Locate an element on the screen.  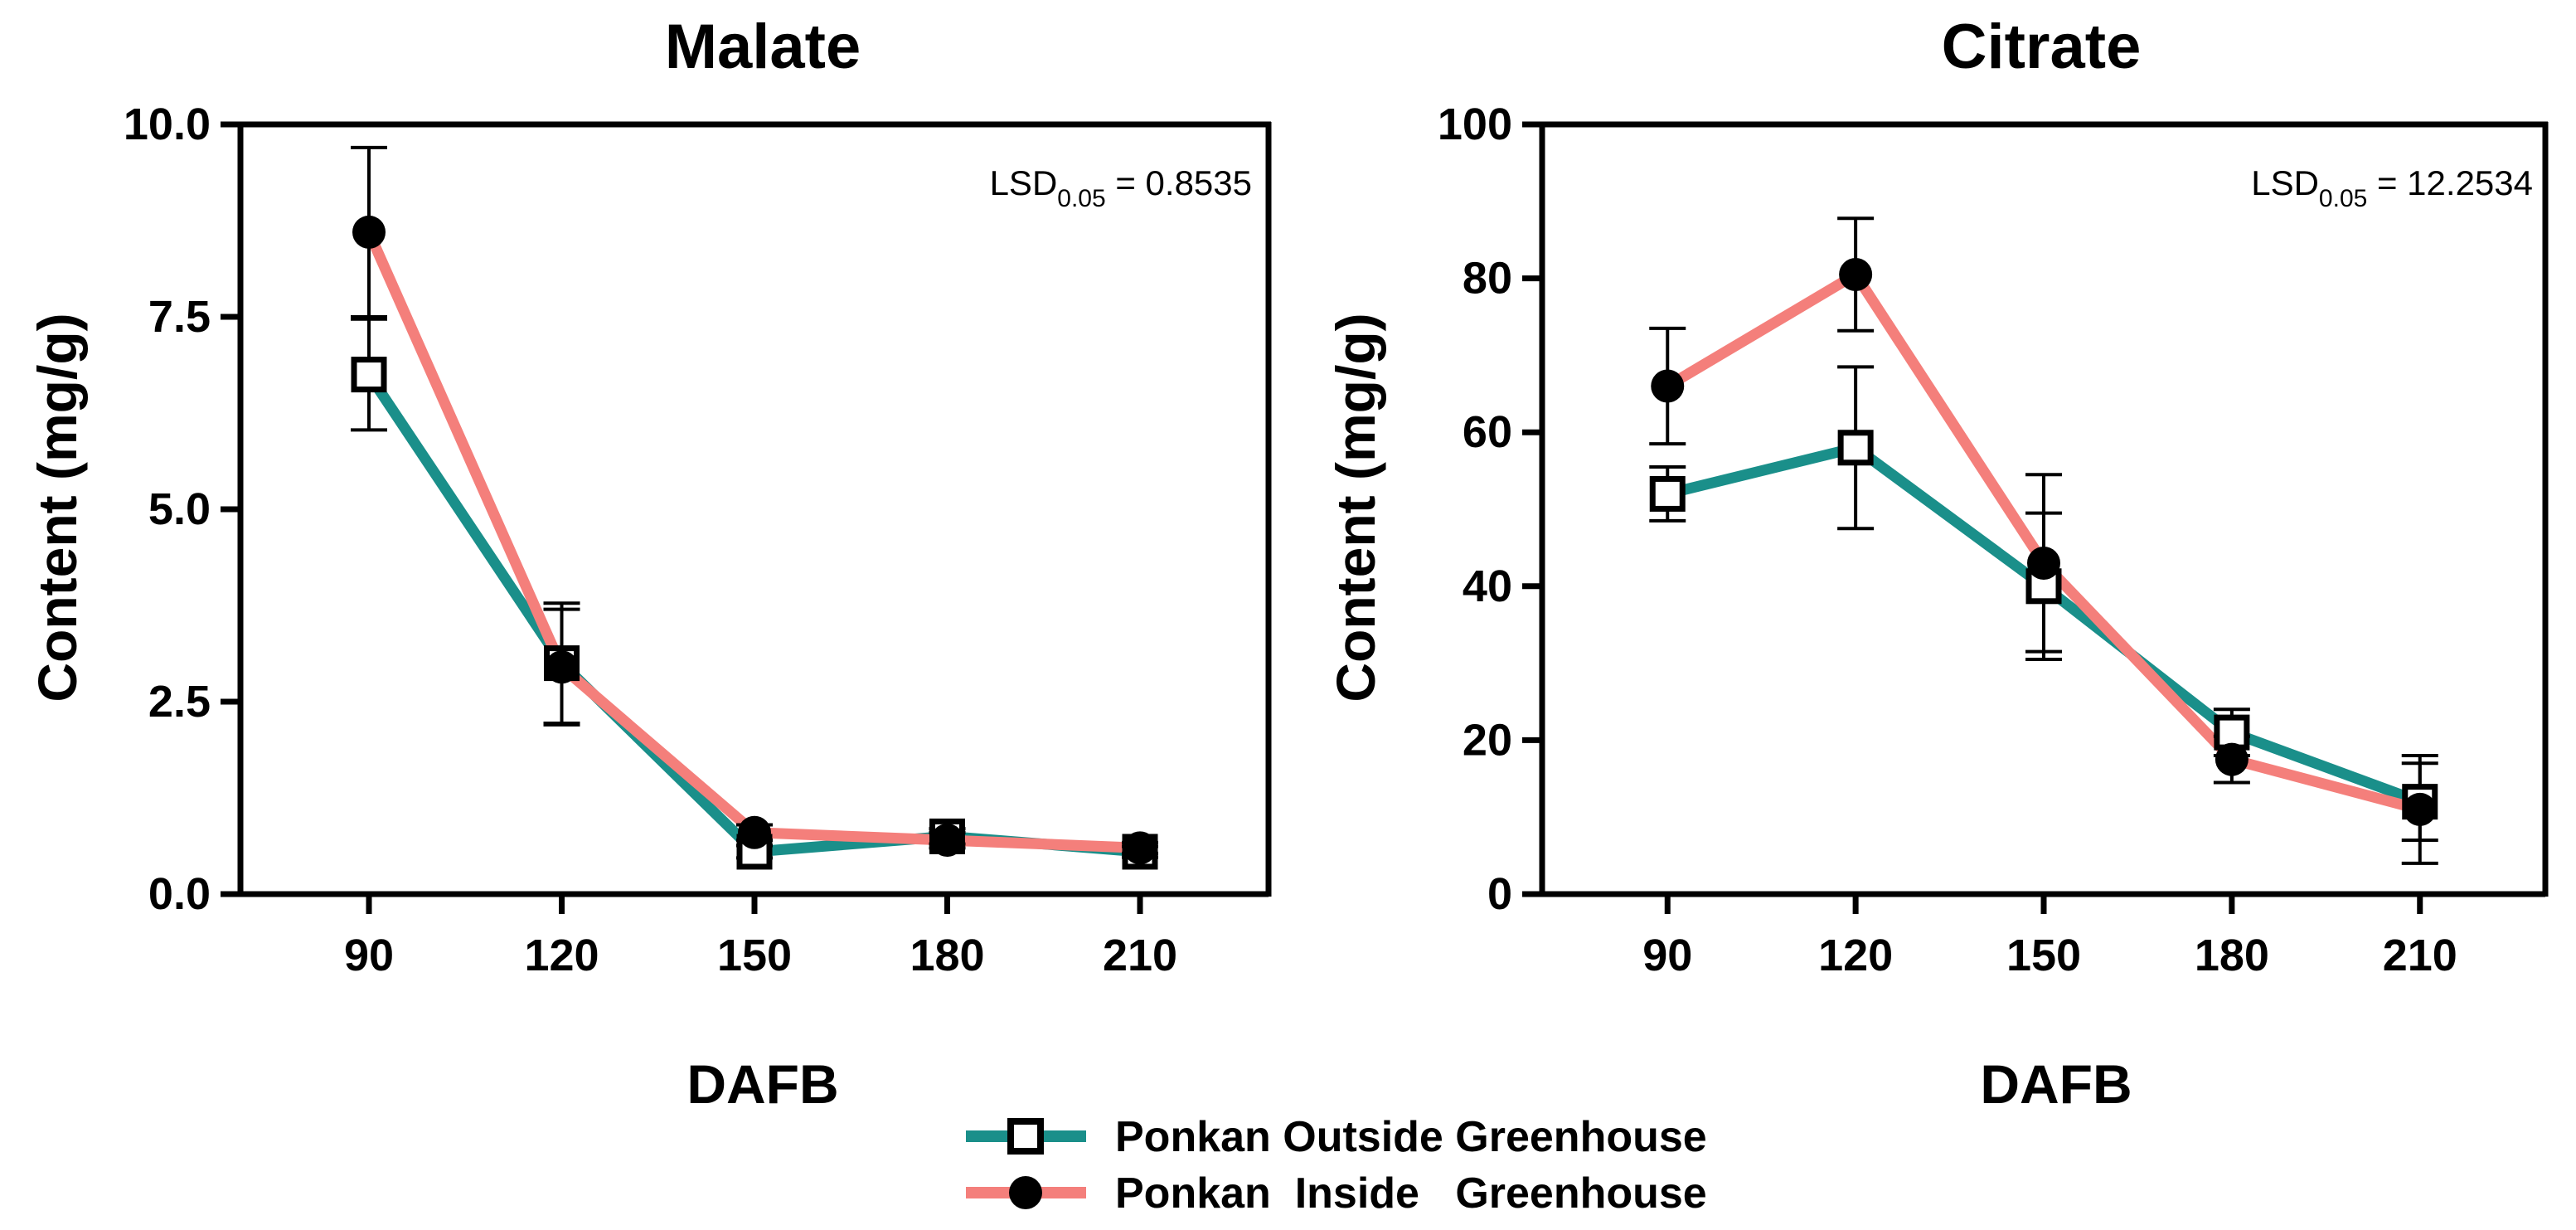
lsd-annotation: LSD0.05 = 12.2534 is located at coordinates (2392, 187).